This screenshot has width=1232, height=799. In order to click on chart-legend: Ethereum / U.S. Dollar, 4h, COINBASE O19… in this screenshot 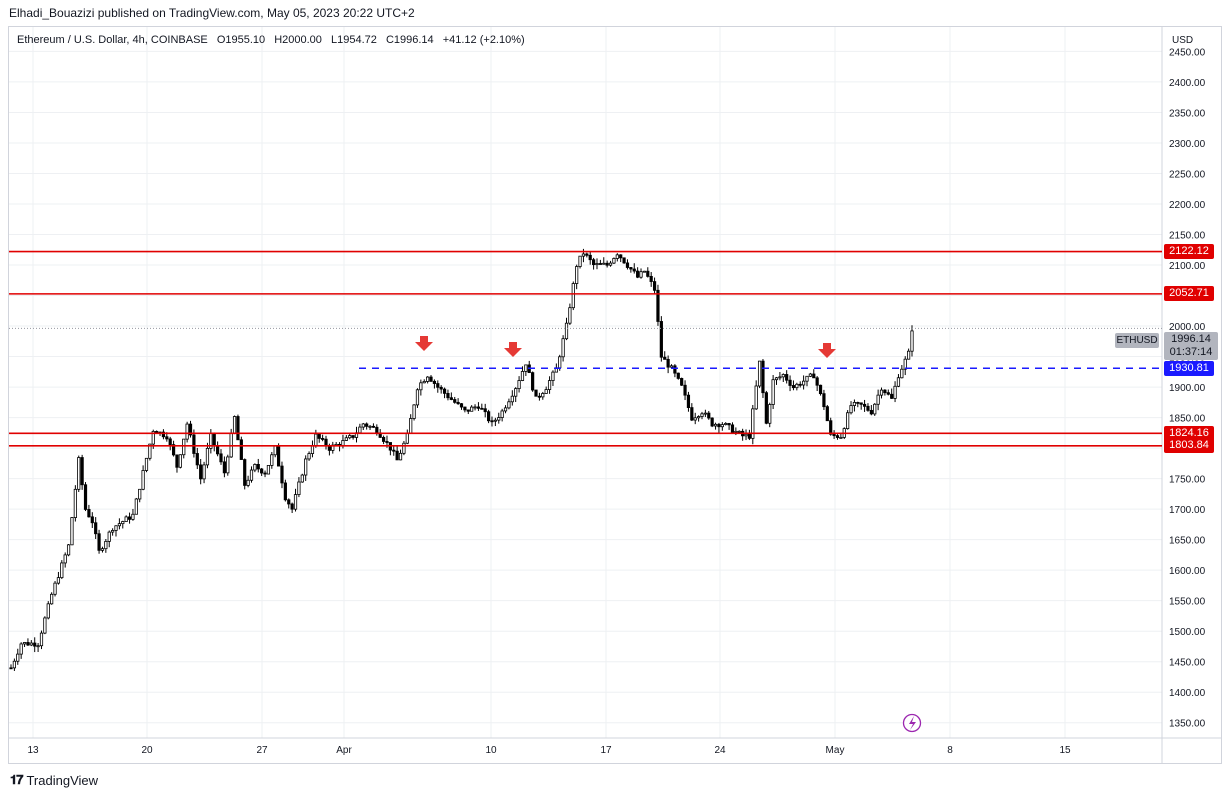, I will do `click(271, 40)`.